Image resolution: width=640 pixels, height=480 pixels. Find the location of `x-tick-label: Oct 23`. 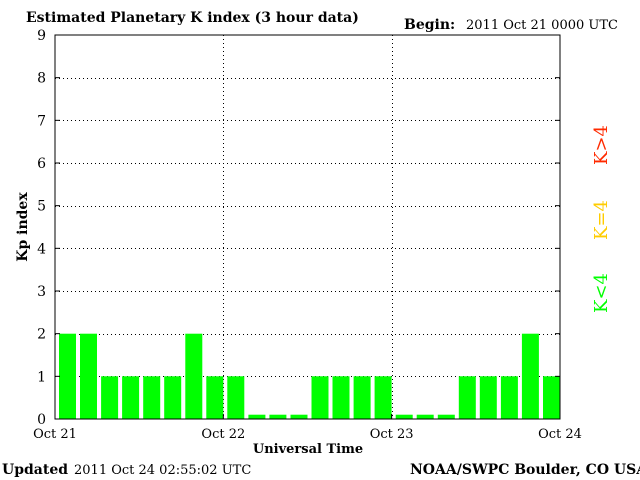

x-tick-label: Oct 23 is located at coordinates (392, 434).